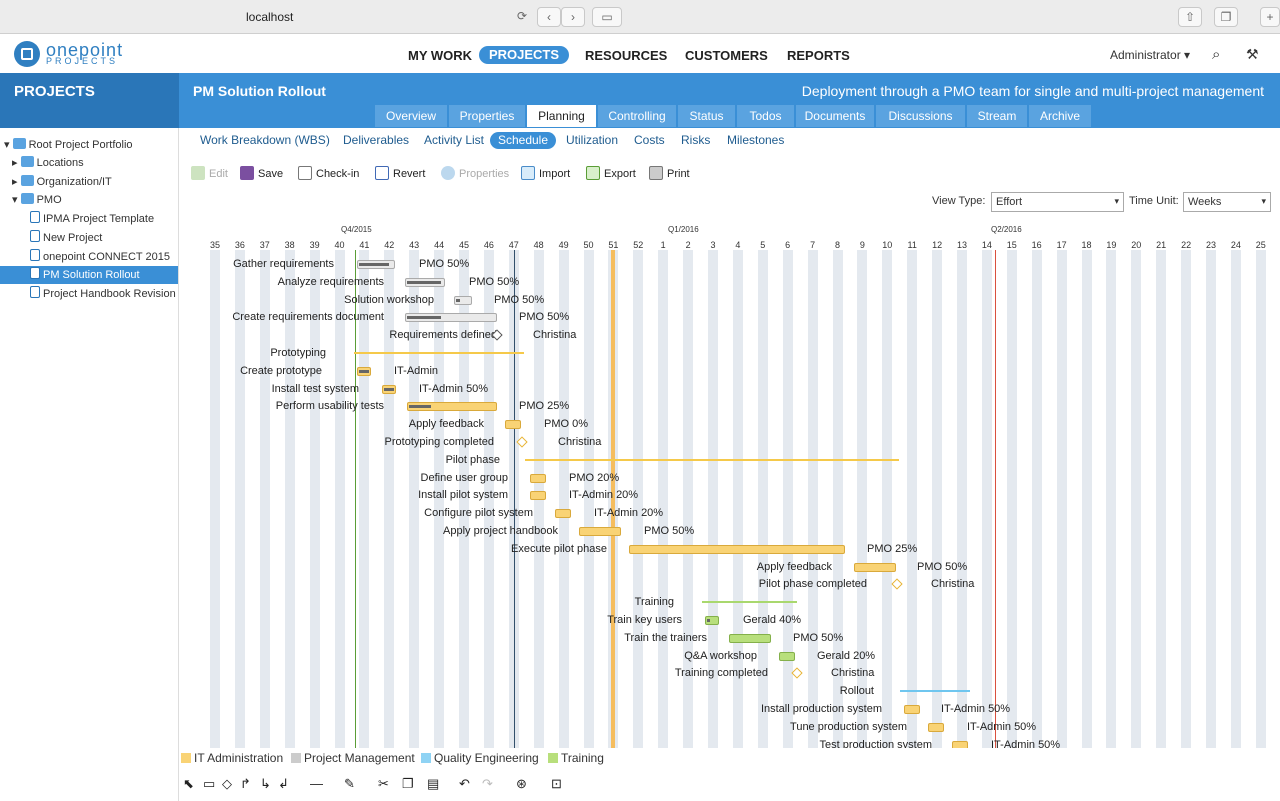  Describe the element at coordinates (283, 783) in the screenshot. I see `reverse-link-tool-icon: ↲` at that location.